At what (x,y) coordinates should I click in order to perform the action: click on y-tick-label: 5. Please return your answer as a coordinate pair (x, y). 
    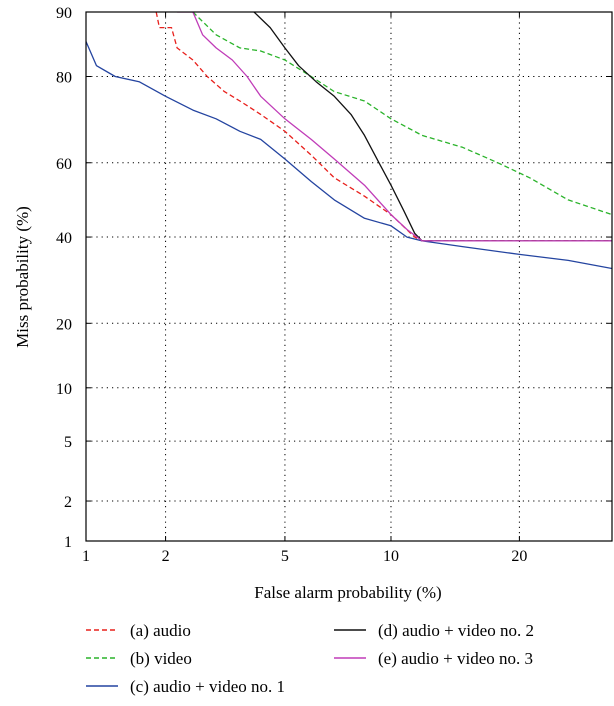
    Looking at the image, I should click on (68, 442).